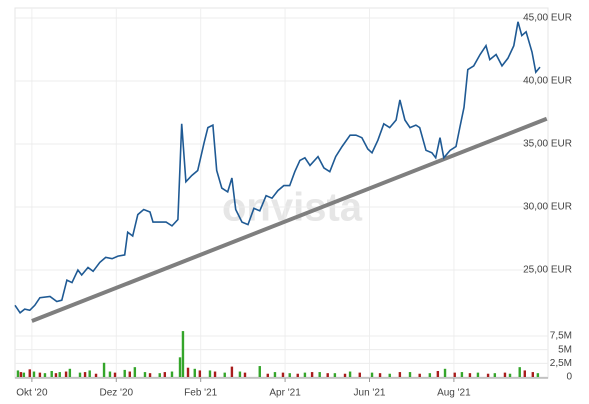  I want to click on y-tick-label: 45,00 EUR, so click(547, 18).